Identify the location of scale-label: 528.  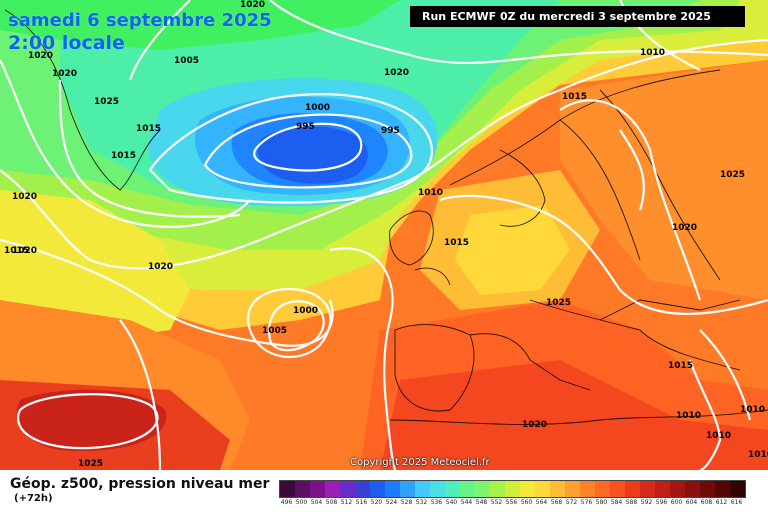
(406, 502).